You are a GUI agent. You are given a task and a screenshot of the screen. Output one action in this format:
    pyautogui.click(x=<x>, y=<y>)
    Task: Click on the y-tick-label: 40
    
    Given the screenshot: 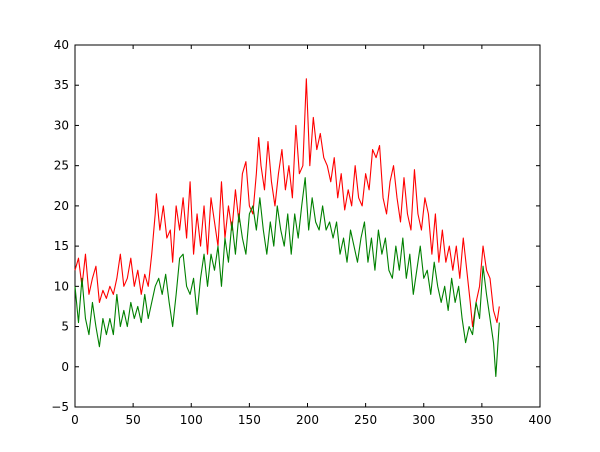 What is the action you would take?
    pyautogui.click(x=61, y=45)
    